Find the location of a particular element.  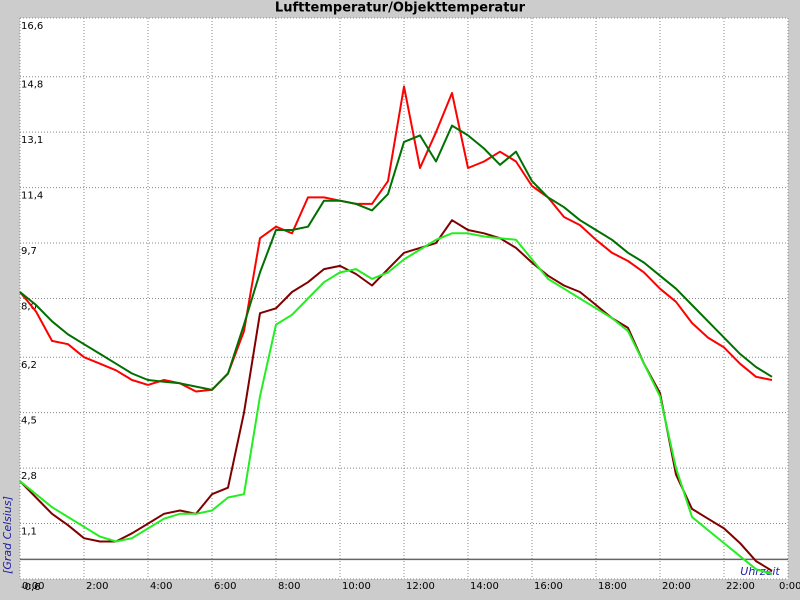

y-tick-label: -0,6 is located at coordinates (31, 587).